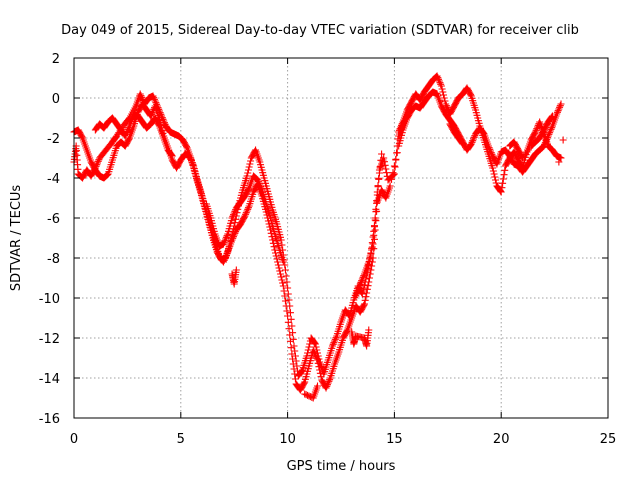  What do you see at coordinates (49, 299) in the screenshot?
I see `y-tick-label: -10` at bounding box center [49, 299].